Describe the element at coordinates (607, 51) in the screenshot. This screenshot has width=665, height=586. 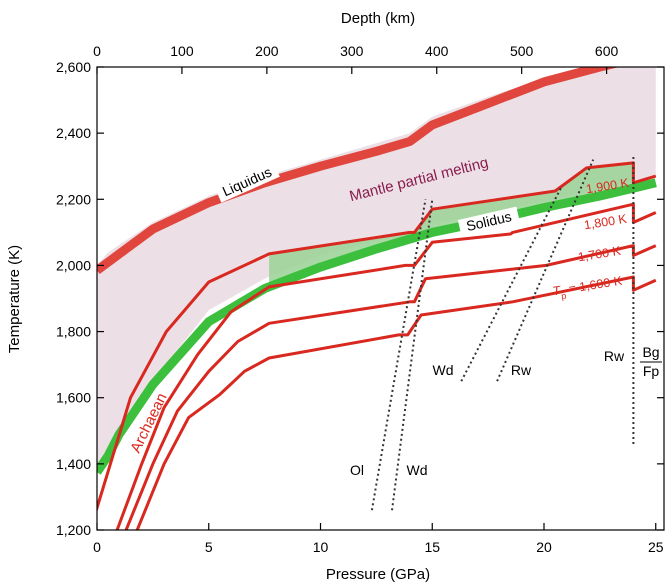
I see `x2-tick-label: 600` at that location.